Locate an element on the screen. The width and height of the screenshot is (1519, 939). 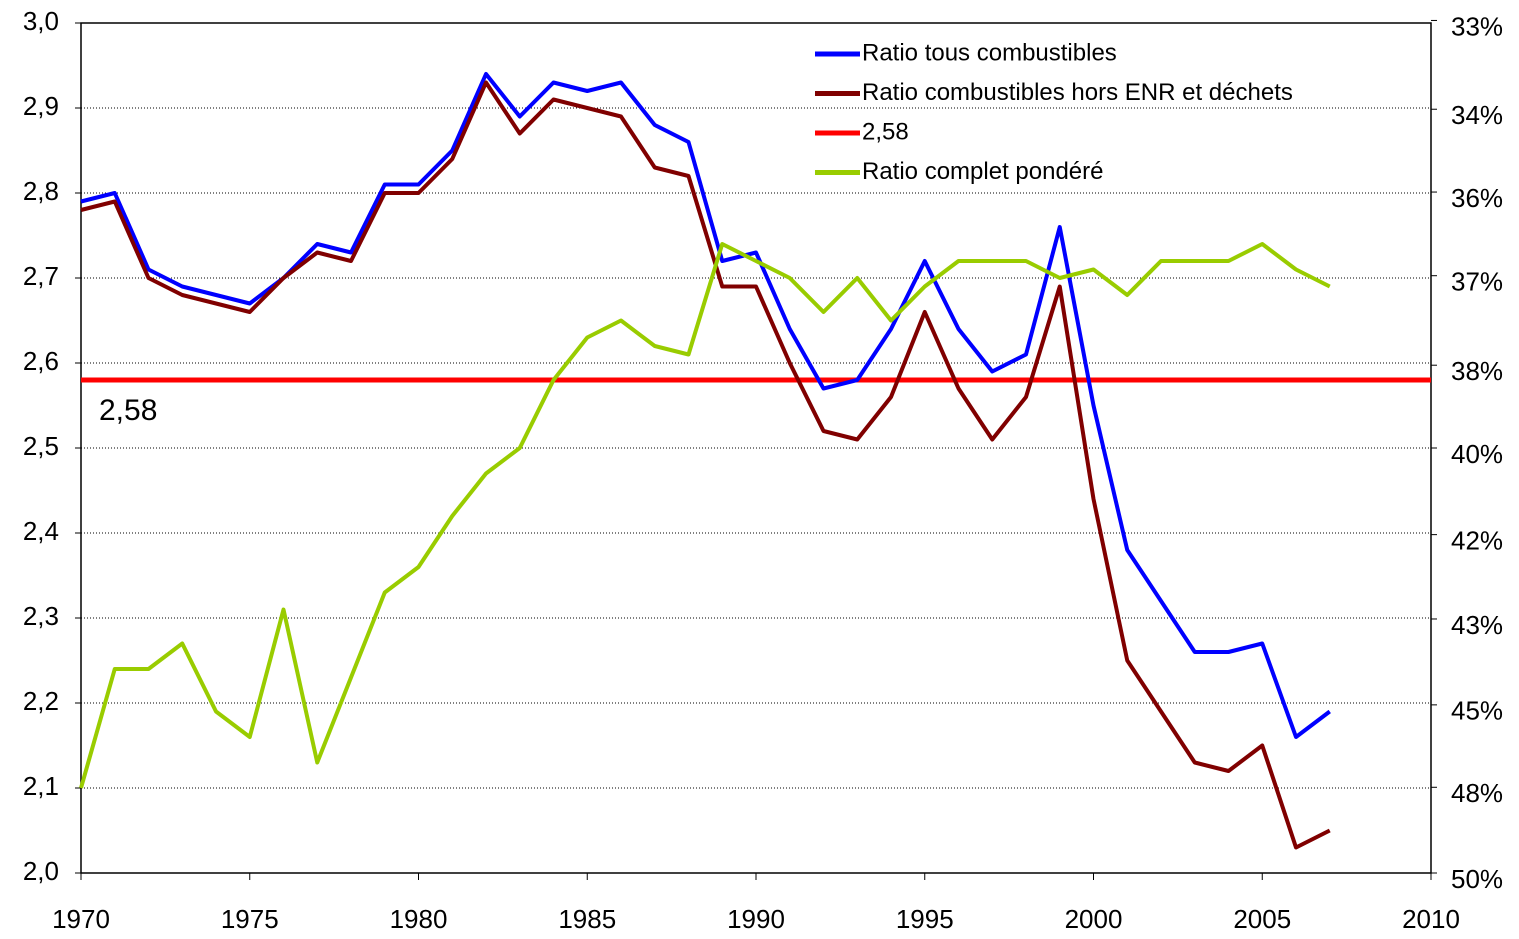
y-tick-label: 2,0 is located at coordinates (41, 871).